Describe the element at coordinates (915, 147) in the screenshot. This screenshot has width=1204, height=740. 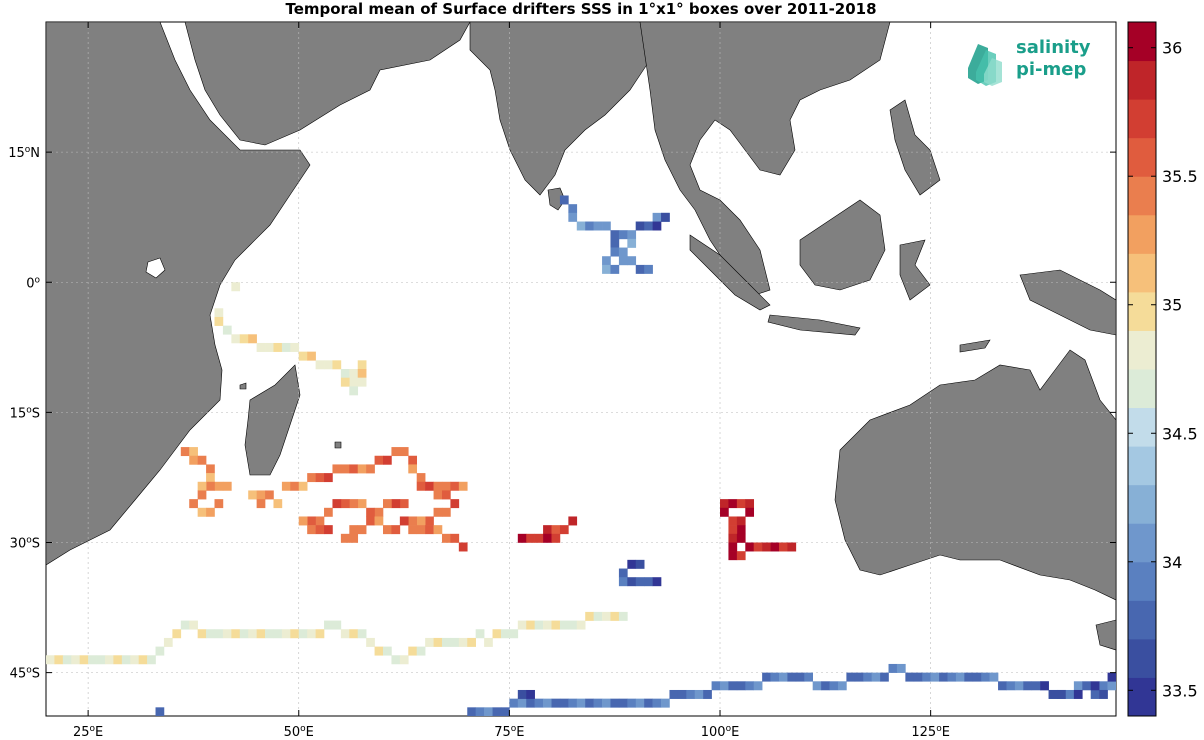
I see `philippines-islands` at that location.